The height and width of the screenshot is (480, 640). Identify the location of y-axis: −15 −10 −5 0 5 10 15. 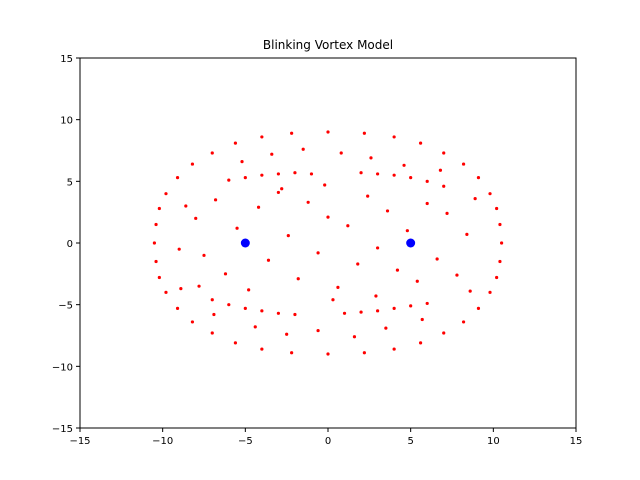
(66, 244).